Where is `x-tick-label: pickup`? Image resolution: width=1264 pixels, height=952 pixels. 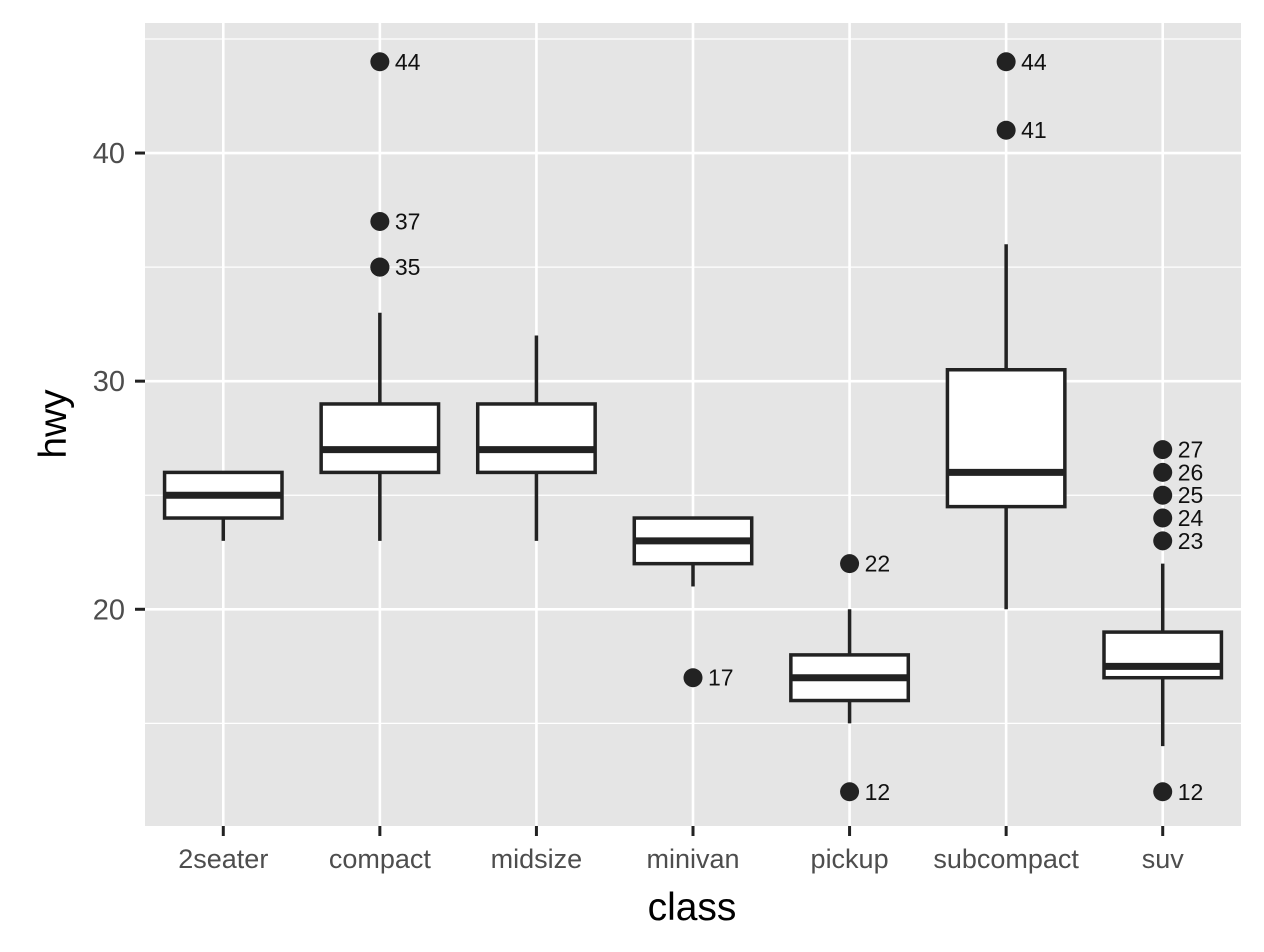 x-tick-label: pickup is located at coordinates (850, 859).